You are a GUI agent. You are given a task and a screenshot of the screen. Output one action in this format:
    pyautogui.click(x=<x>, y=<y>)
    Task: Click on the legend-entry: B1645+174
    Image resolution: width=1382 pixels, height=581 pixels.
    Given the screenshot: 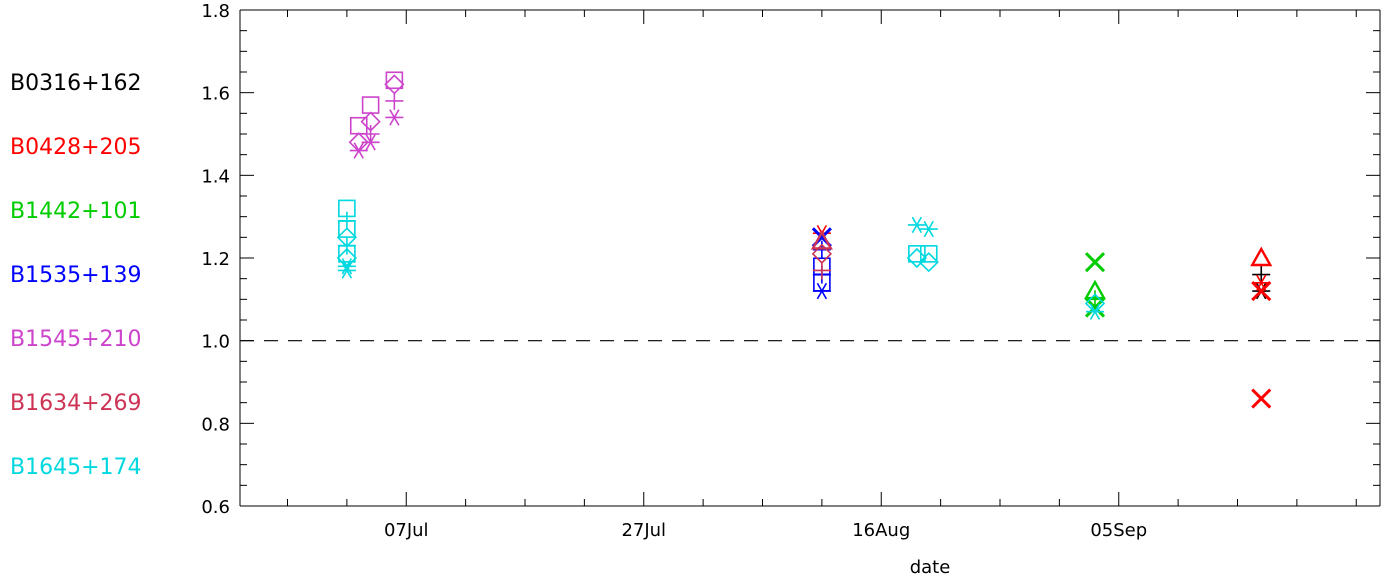 What is the action you would take?
    pyautogui.click(x=76, y=467)
    